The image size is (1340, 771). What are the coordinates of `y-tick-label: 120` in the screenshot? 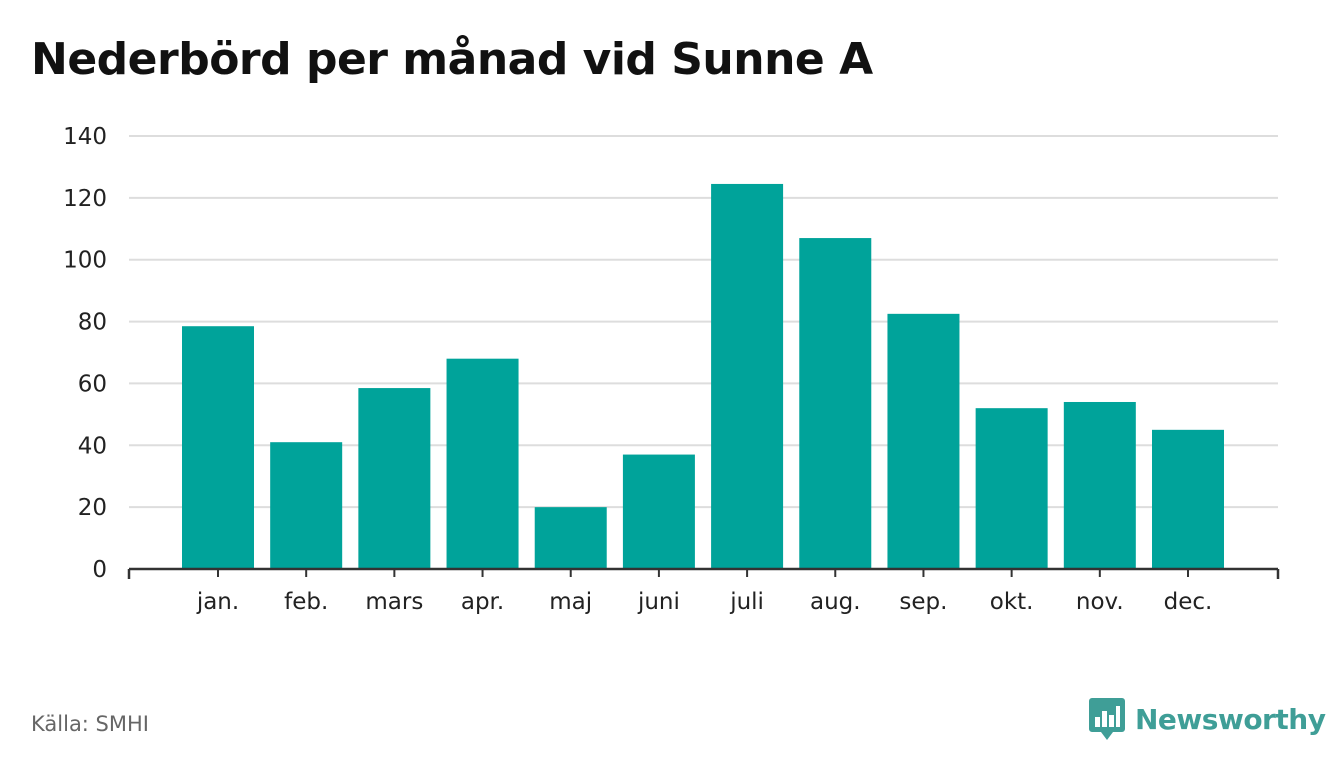 It's located at (85, 199).